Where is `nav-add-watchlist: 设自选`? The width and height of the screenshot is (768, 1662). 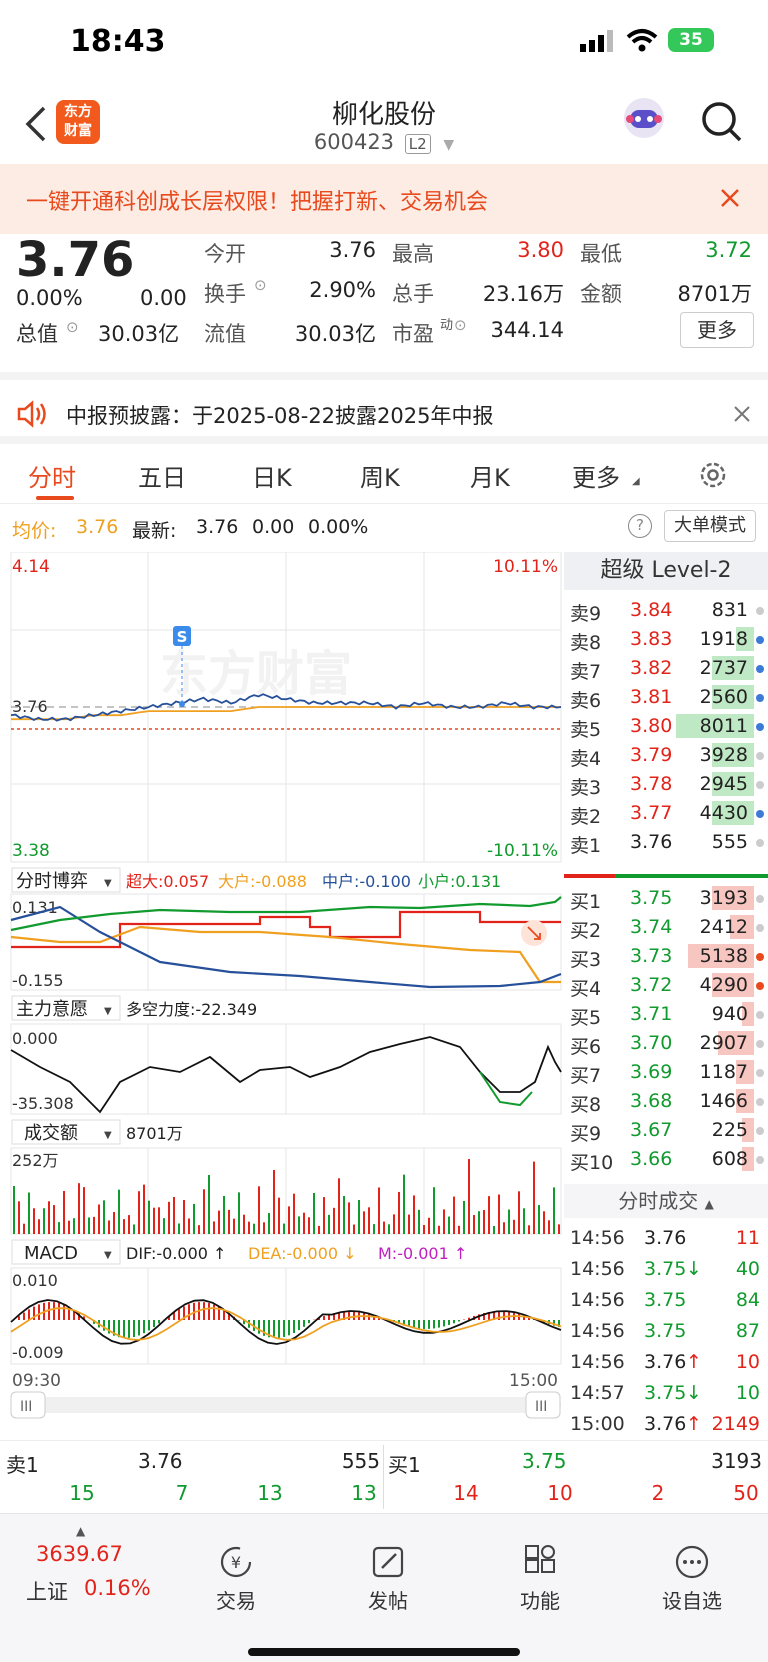
nav-add-watchlist: 设自选 is located at coordinates (692, 1579).